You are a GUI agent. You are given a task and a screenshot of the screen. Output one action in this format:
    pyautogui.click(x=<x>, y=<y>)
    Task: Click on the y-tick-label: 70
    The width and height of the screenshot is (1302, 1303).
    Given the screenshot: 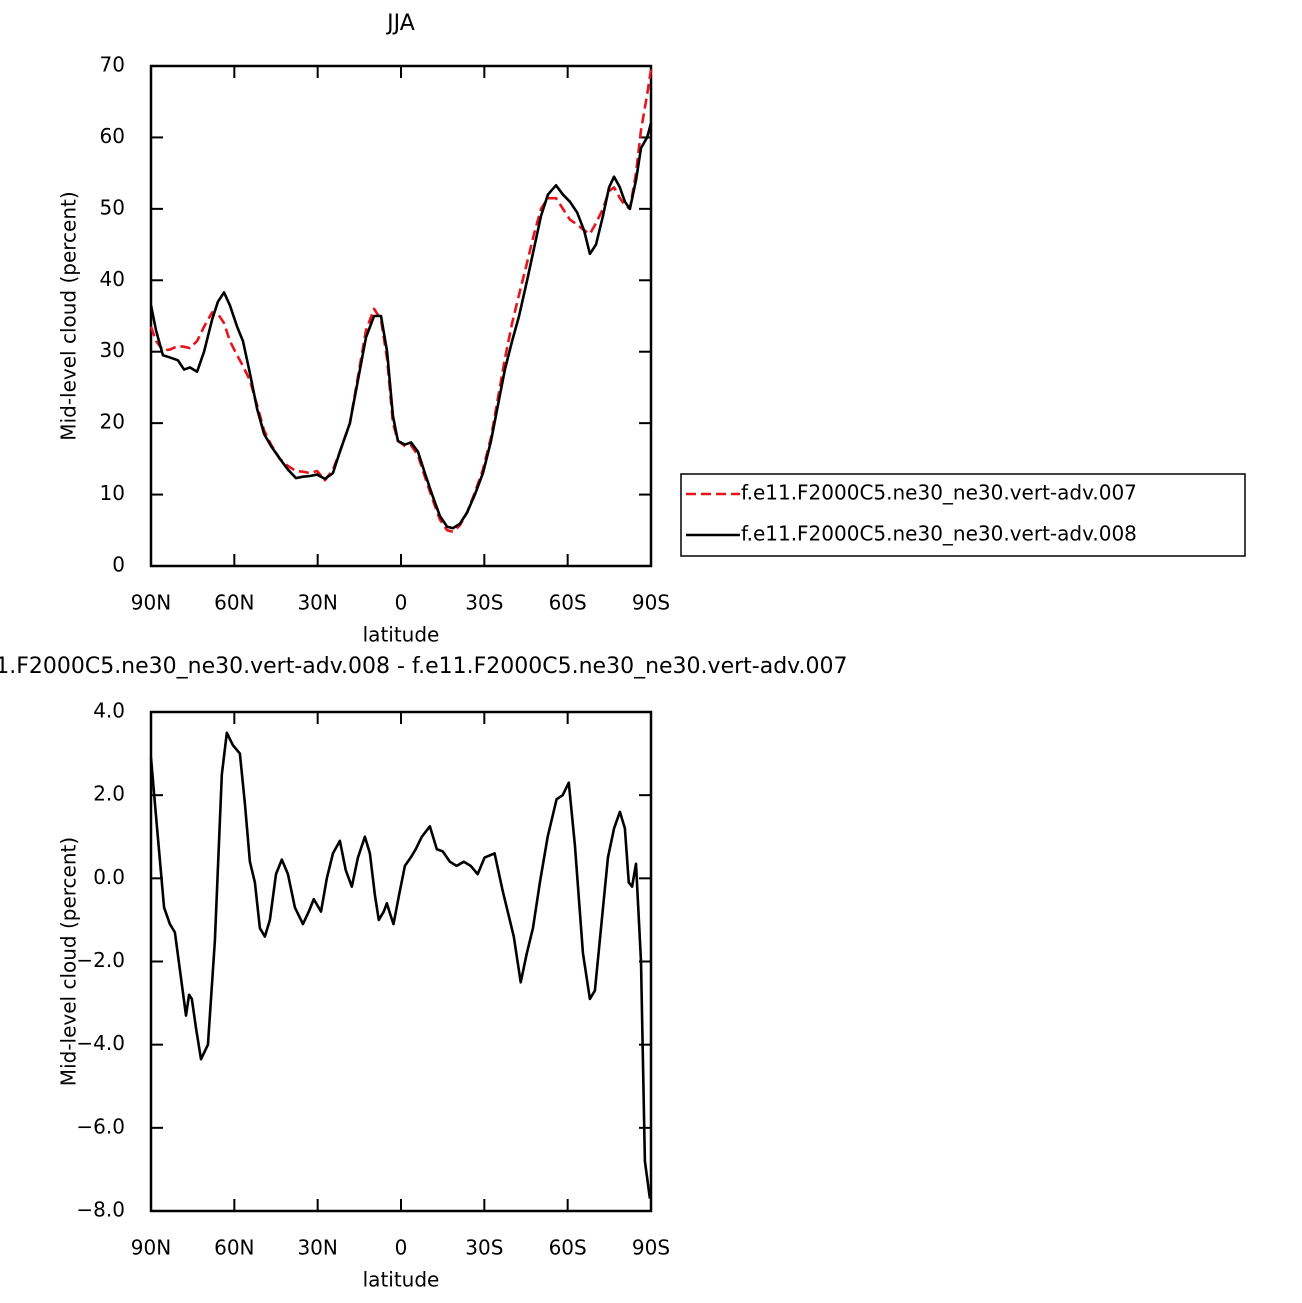 What is the action you would take?
    pyautogui.click(x=112, y=65)
    